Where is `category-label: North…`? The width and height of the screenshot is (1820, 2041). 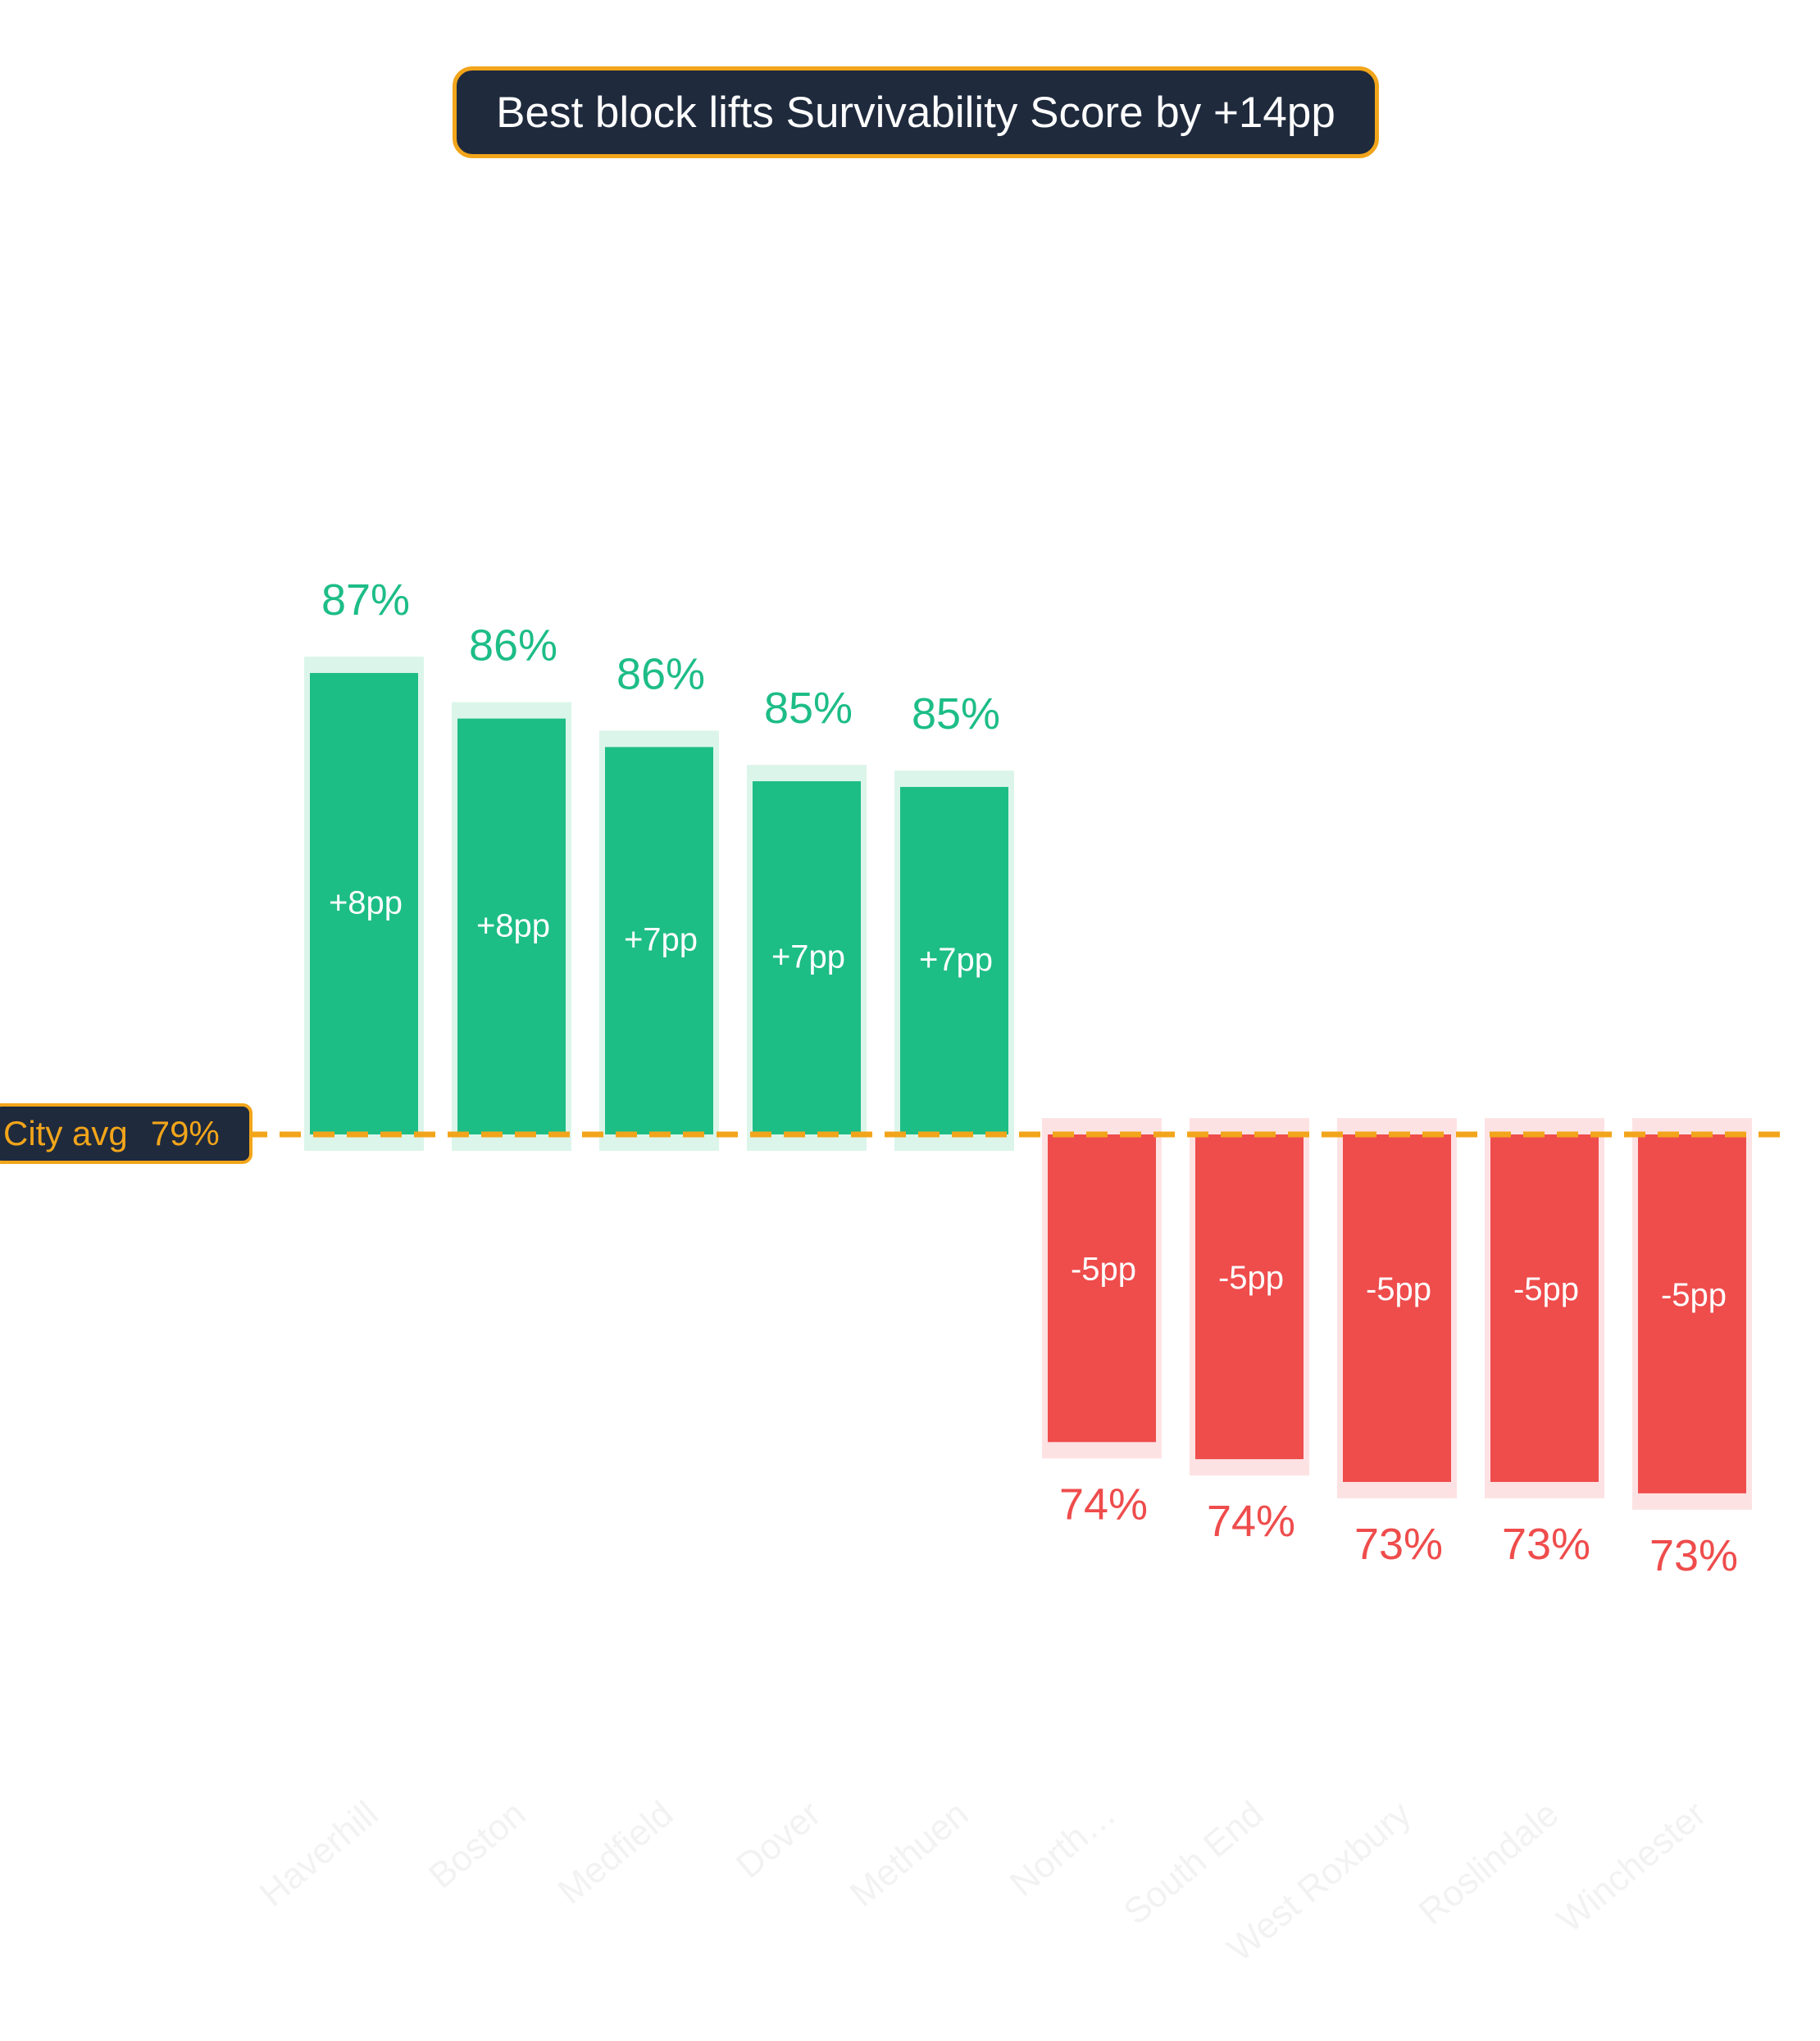 category-label: North… is located at coordinates (1063, 1848).